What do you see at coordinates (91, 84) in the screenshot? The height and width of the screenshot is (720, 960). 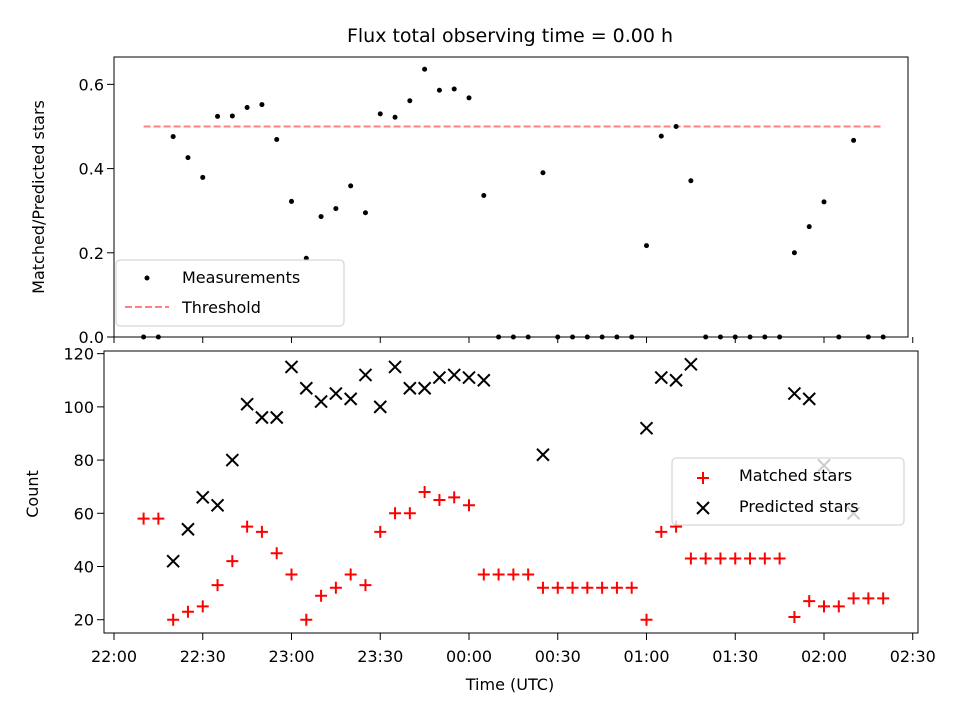 I see `top-y-tick-label: 0.6` at bounding box center [91, 84].